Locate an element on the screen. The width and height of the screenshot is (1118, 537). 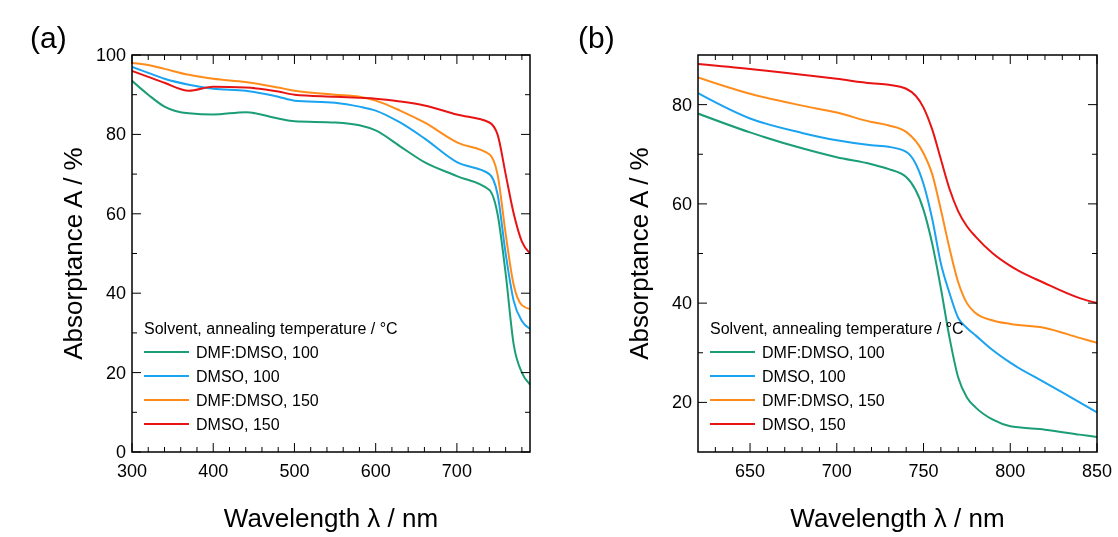
x-tick-label: 850 is located at coordinates (1097, 471).